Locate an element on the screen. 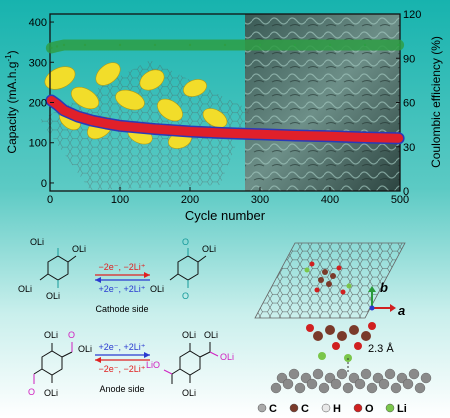  anode-side-label: Anode side is located at coordinates (121, 389).